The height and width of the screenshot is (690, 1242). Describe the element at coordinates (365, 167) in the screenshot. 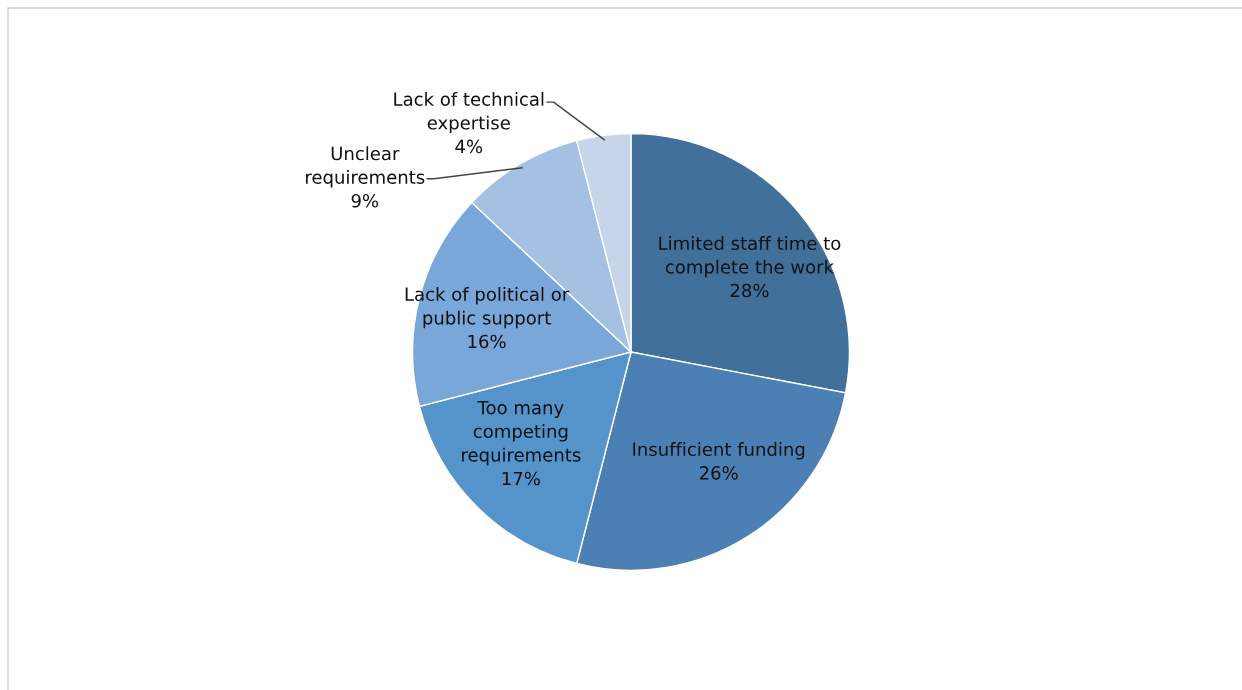

I see `slice-label: Unclear requirements` at that location.